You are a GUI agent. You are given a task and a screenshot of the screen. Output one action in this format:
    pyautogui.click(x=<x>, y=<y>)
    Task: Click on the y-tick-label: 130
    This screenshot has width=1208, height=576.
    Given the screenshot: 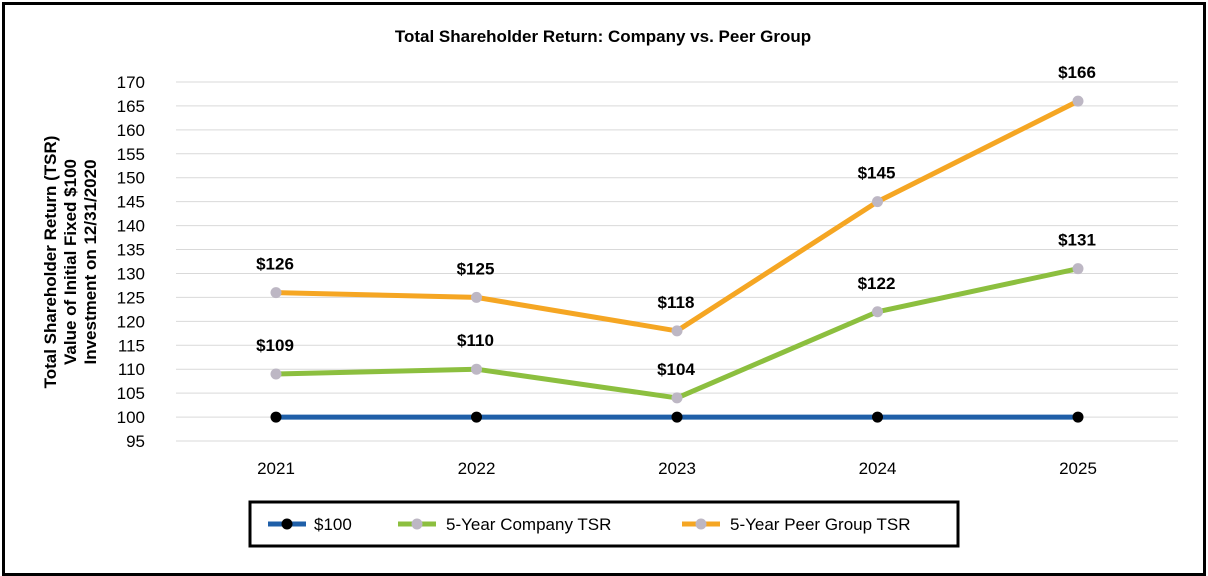 What is the action you would take?
    pyautogui.click(x=131, y=273)
    